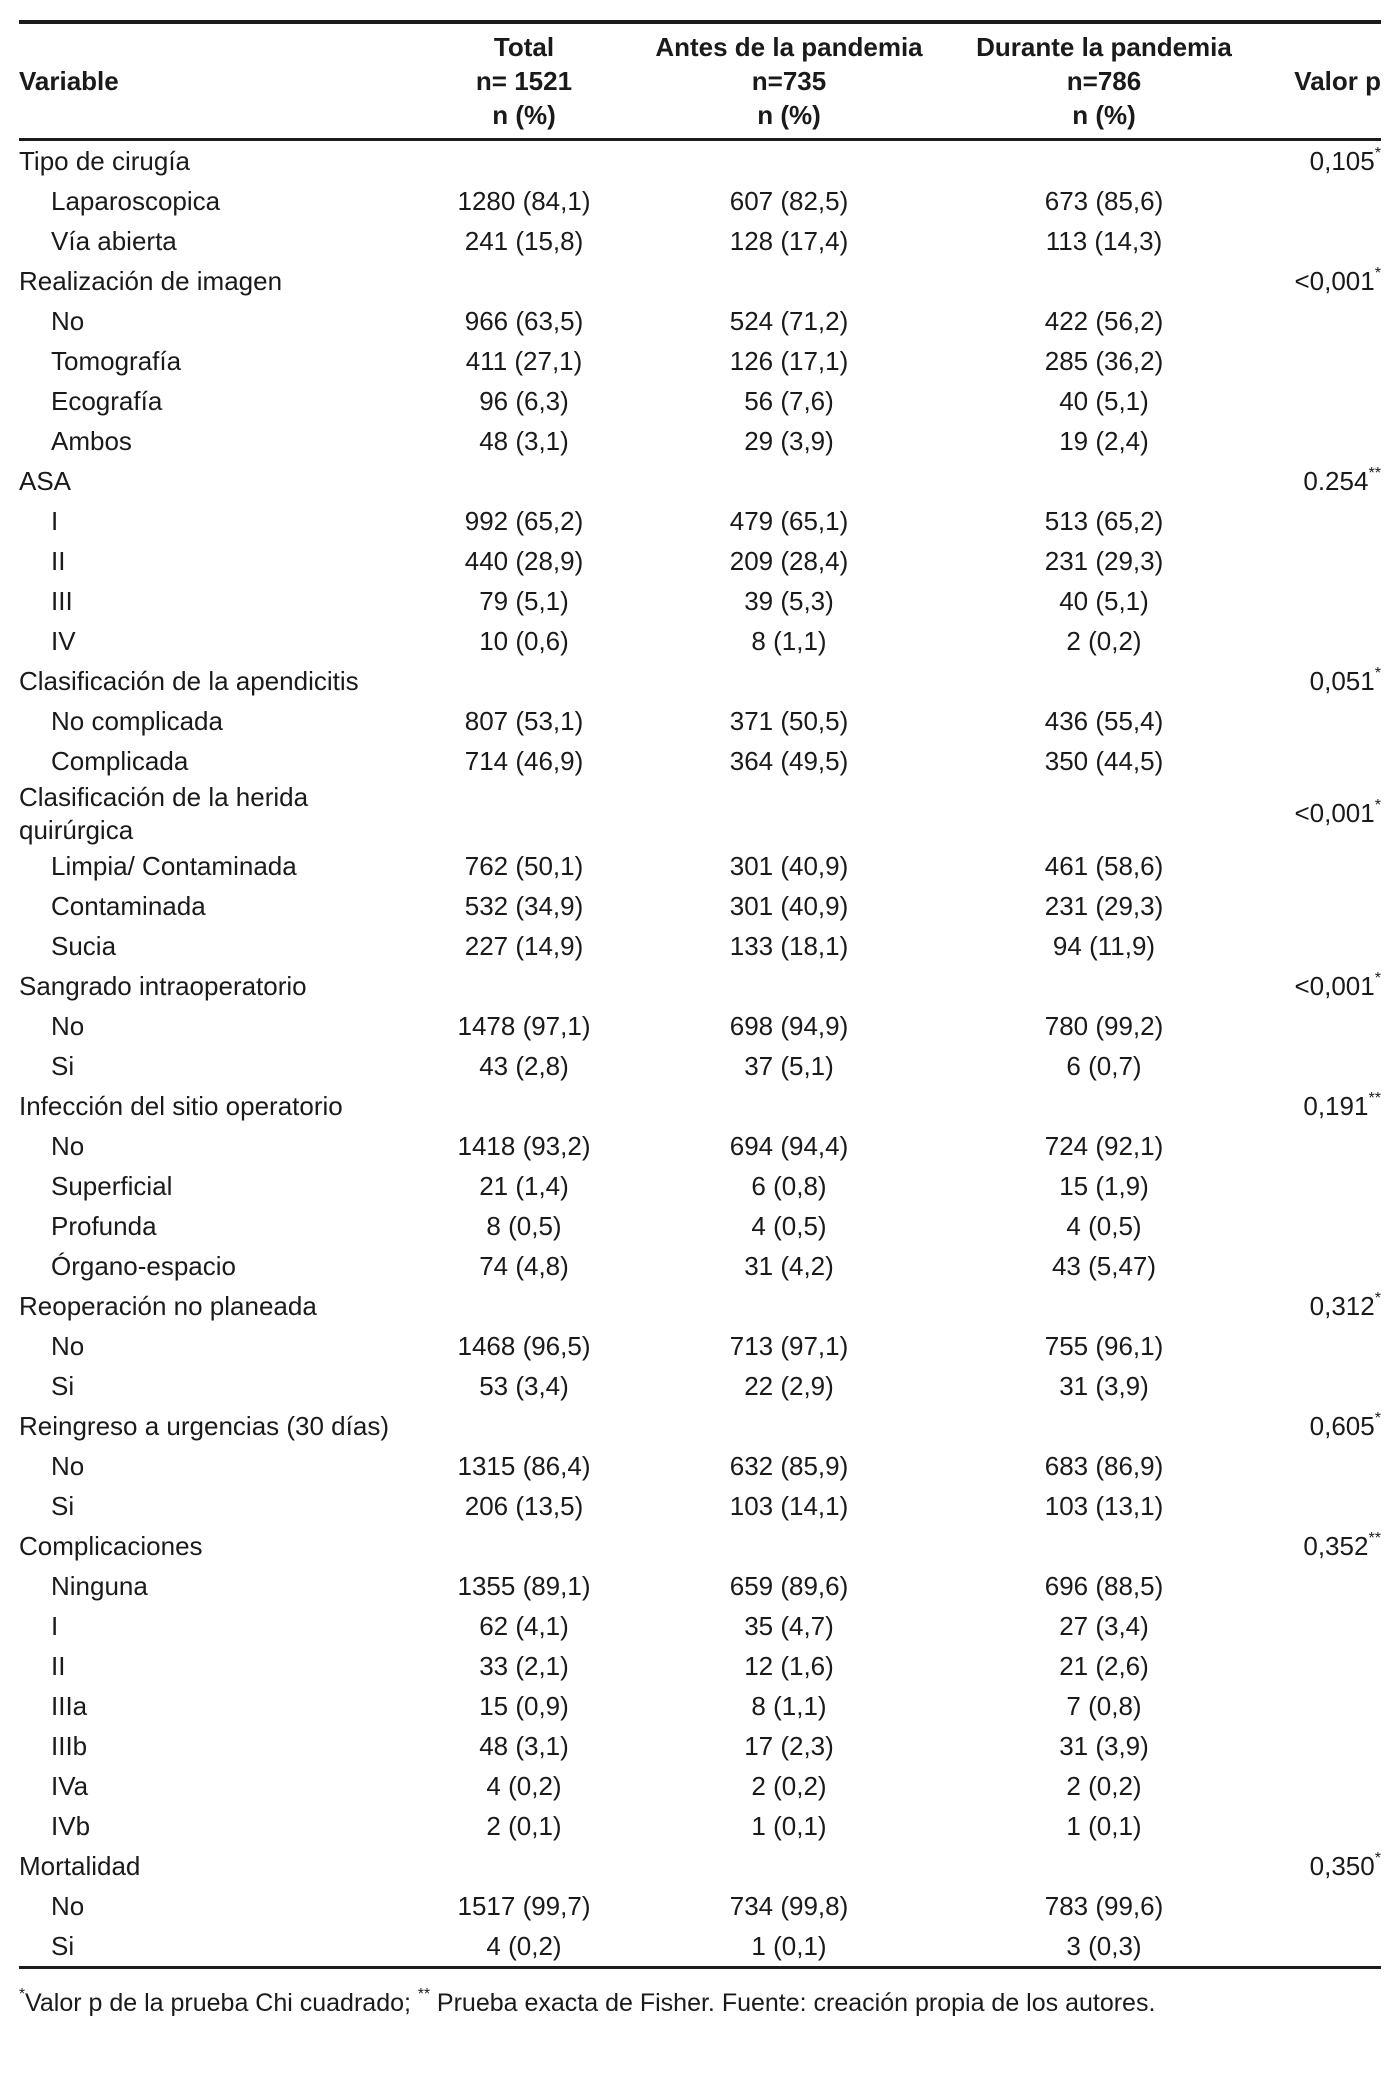 Image resolution: width=1400 pixels, height=2078 pixels. Describe the element at coordinates (136, 200) in the screenshot. I see `variable-cell: Laparoscopica` at that location.